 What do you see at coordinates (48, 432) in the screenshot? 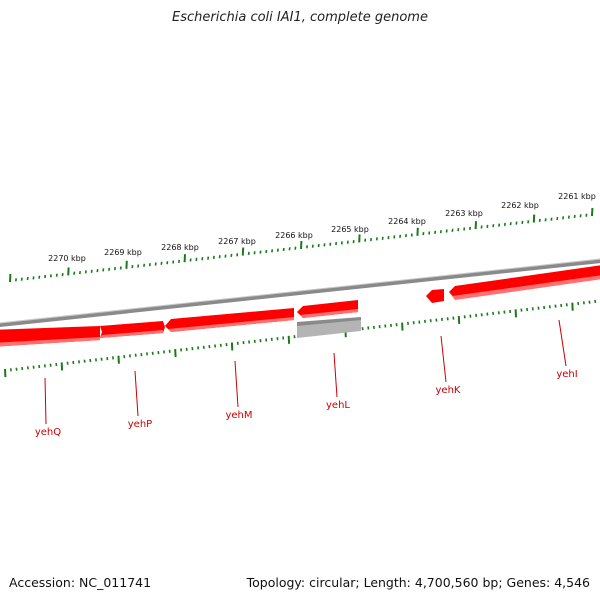
I see `gene-label-yehQ: yehQ` at bounding box center [48, 432].